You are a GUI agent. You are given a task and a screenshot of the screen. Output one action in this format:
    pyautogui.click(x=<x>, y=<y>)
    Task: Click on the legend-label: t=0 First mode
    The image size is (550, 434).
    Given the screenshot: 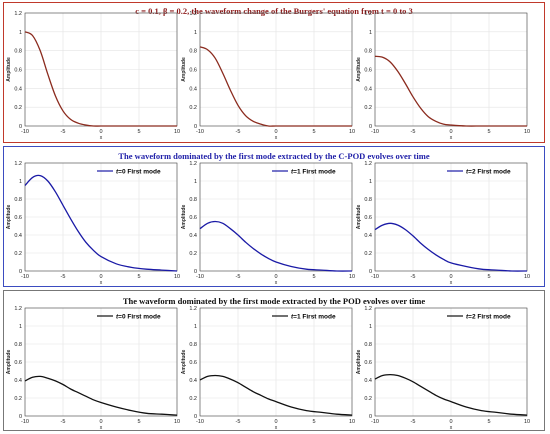 What is the action you would take?
    pyautogui.click(x=138, y=172)
    